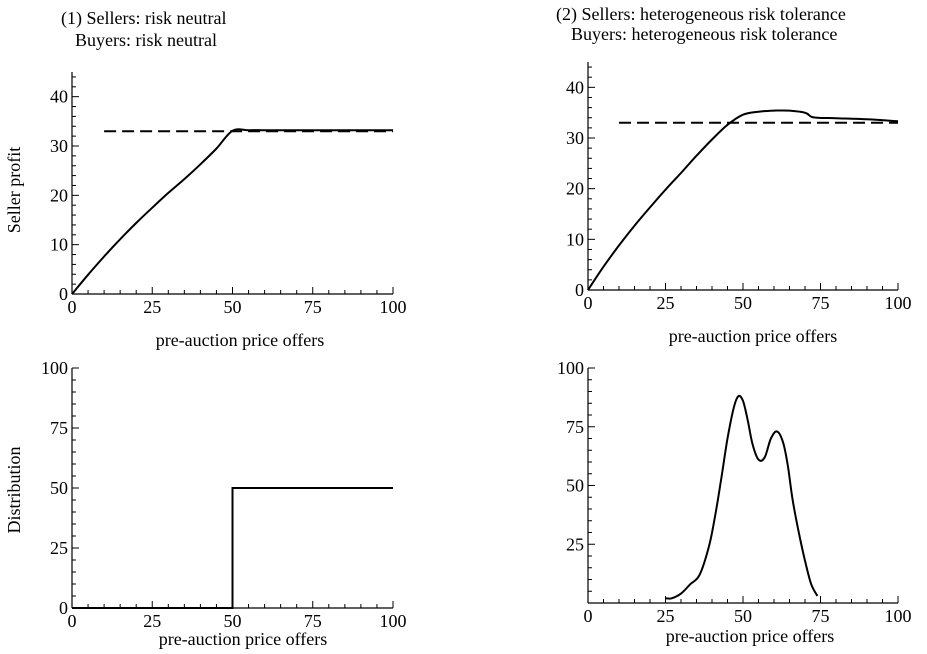  I want to click on panel-2-x-tick-label: 75, so click(821, 303).